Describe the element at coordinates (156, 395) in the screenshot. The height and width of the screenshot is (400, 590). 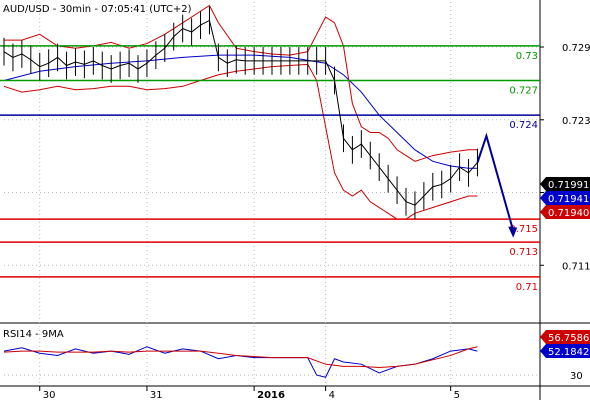
I see `x-tick-label: 31` at that location.